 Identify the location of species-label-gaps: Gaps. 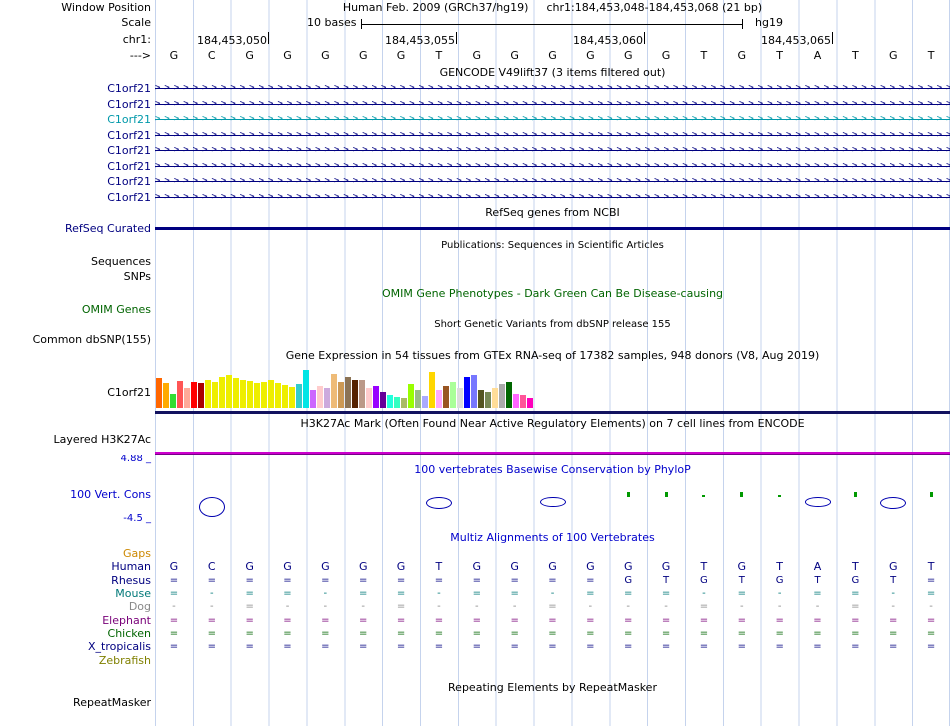
(137, 553).